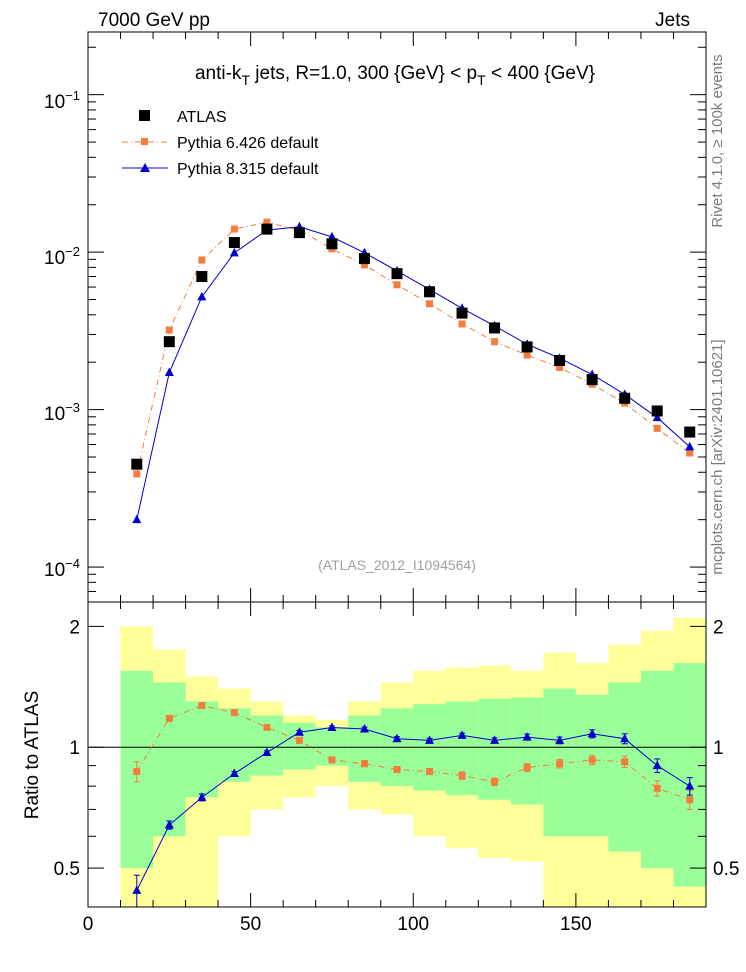 The image size is (746, 972). Describe the element at coordinates (145, 167) in the screenshot. I see `legend-marker-pythia8` at that location.